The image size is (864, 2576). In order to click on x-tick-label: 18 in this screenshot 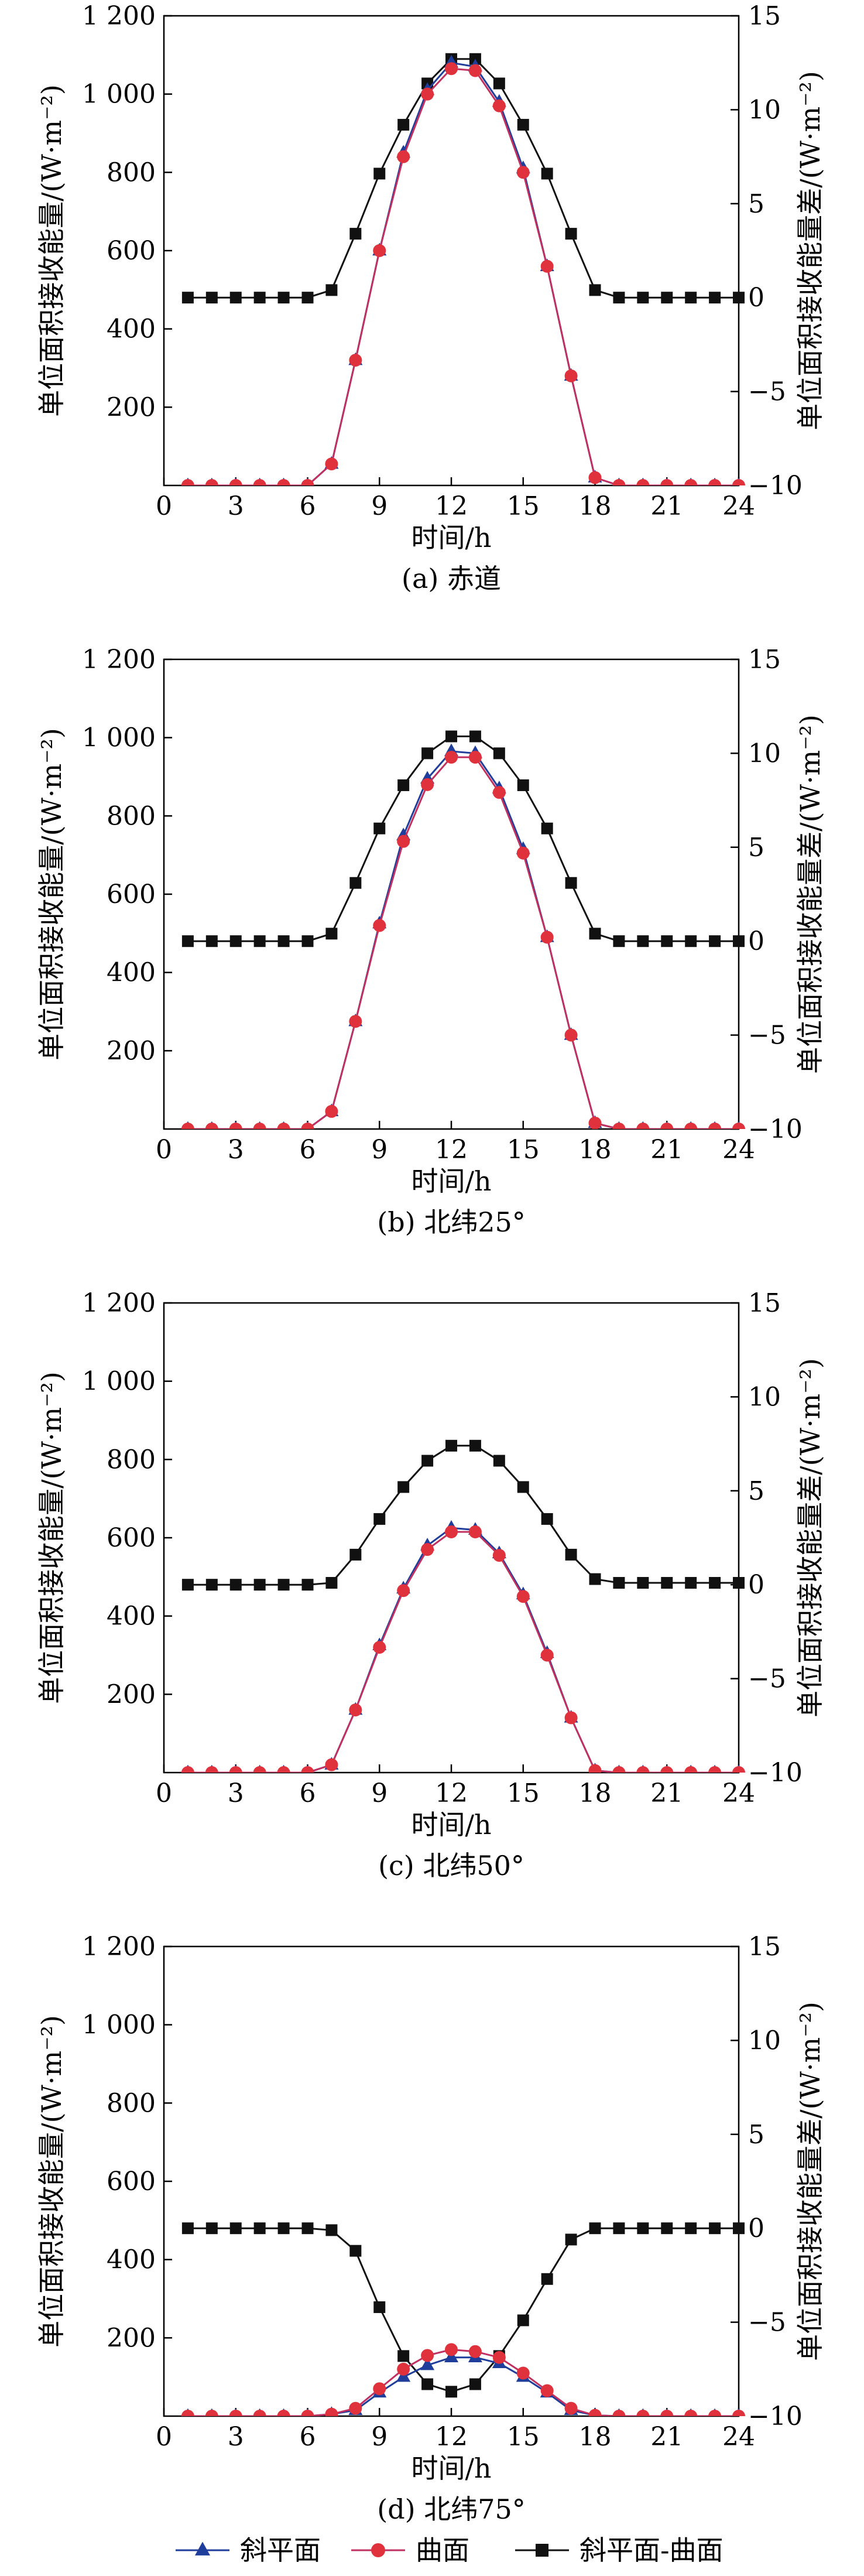, I will do `click(595, 1793)`.